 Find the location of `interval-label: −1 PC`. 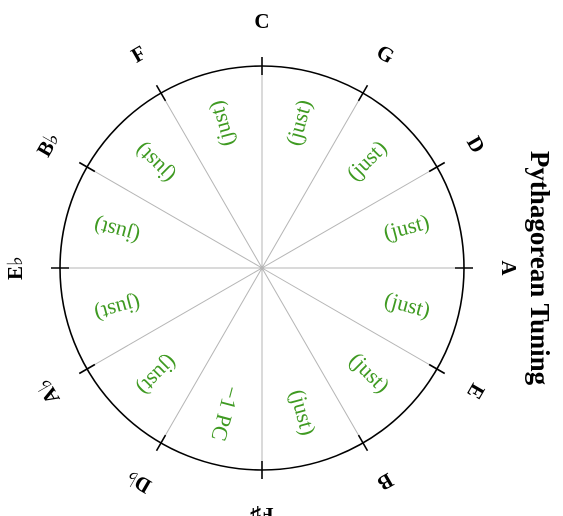

interval-label: −1 PC is located at coordinates (225, 413).